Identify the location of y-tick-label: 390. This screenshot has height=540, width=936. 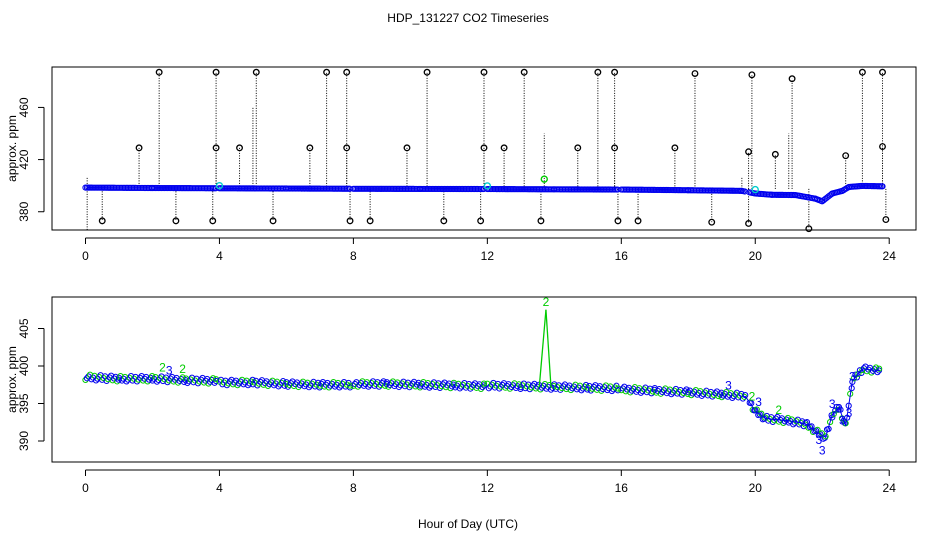
(24, 441).